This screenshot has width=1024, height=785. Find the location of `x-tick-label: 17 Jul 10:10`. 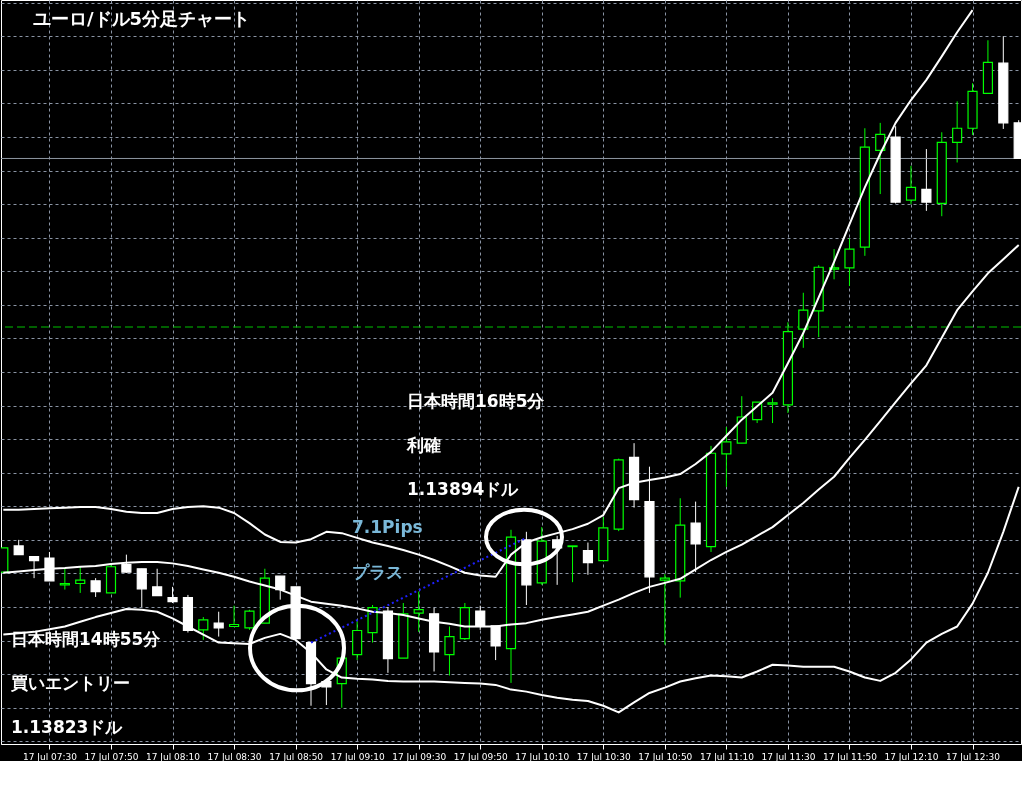

x-tick-label: 17 Jul 10:10 is located at coordinates (542, 756).